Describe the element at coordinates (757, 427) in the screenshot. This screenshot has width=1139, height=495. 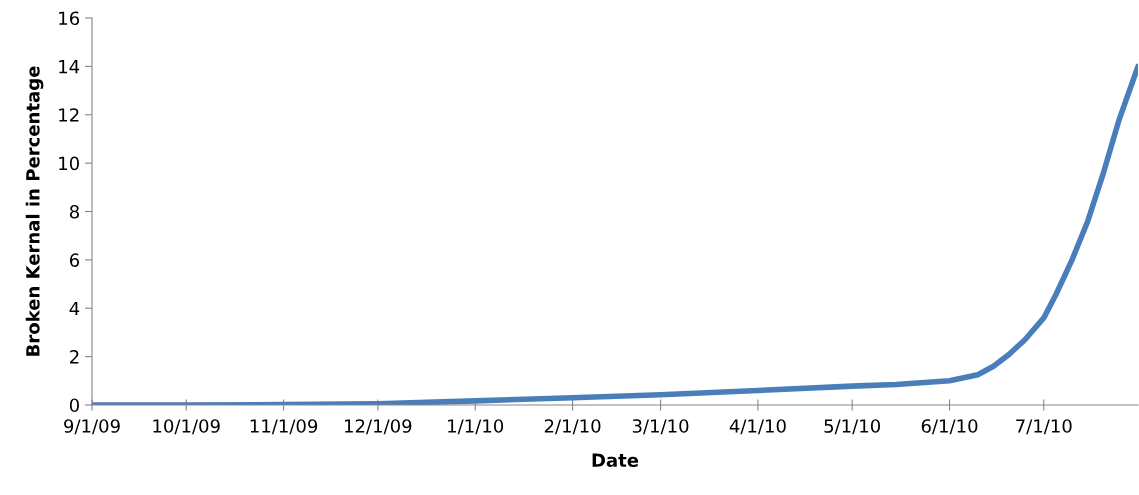
I see `x-tick-label: 4/1/10` at that location.